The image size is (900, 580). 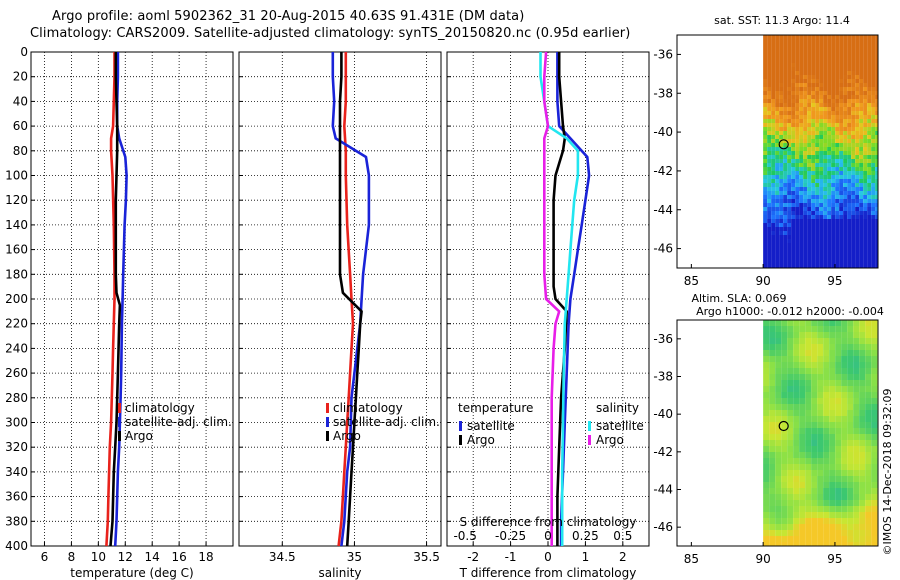 I want to click on y-tick-label: 340, so click(x=16, y=472).